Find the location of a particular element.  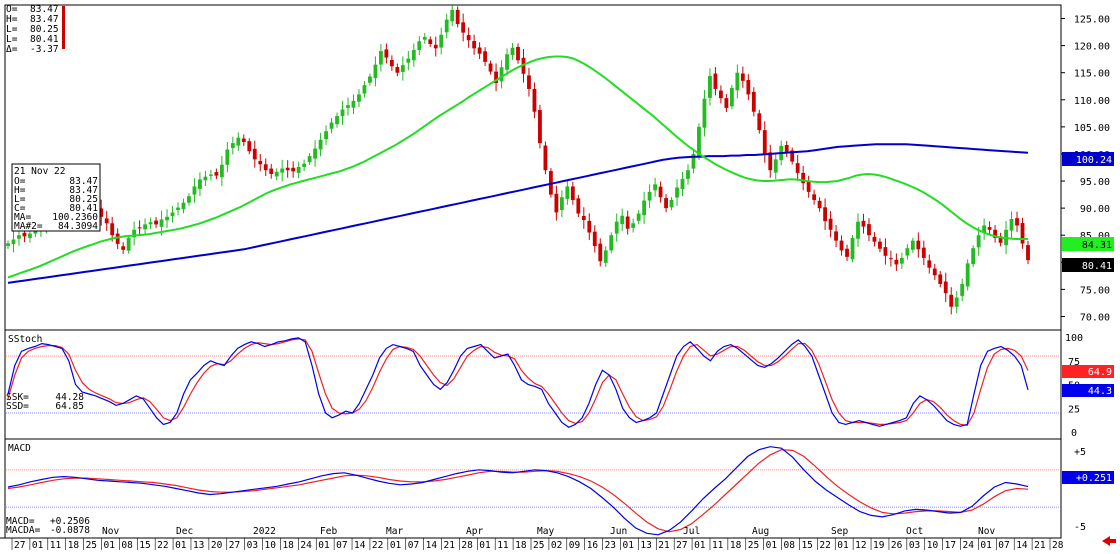

month-label: Sep is located at coordinates (839, 531).